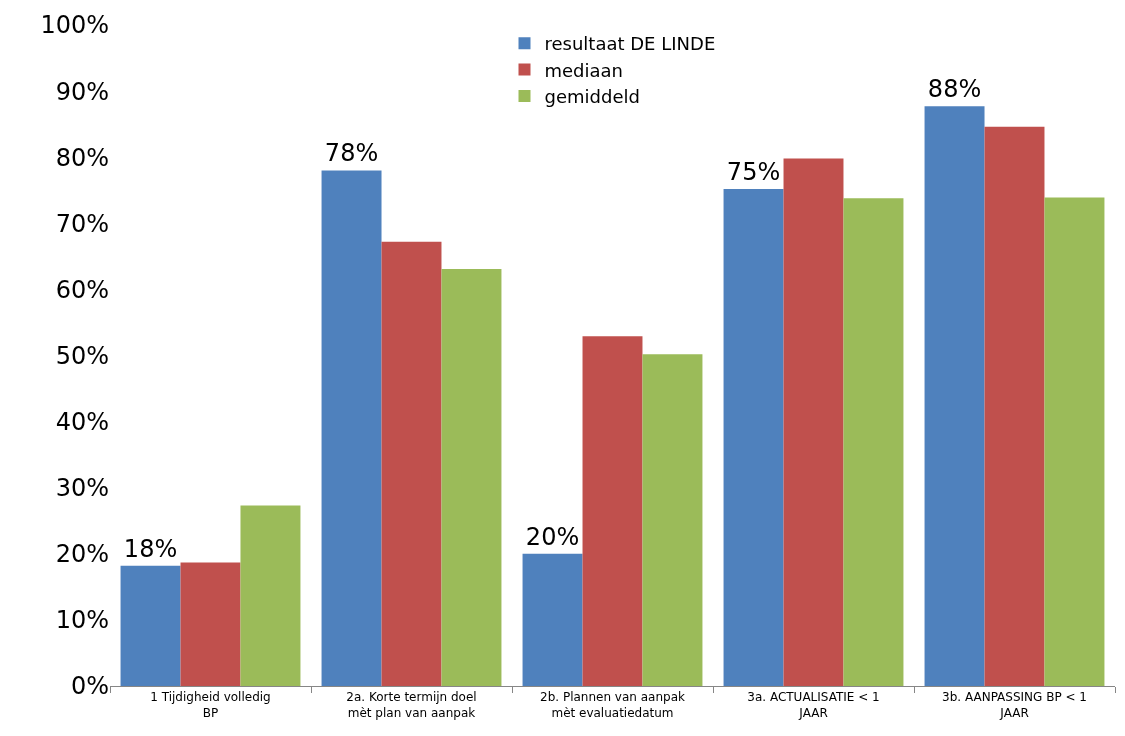  Describe the element at coordinates (813, 705) in the screenshot. I see `x-tick-label: 3a. ACTUALISATIE < 1 JAAR` at that location.